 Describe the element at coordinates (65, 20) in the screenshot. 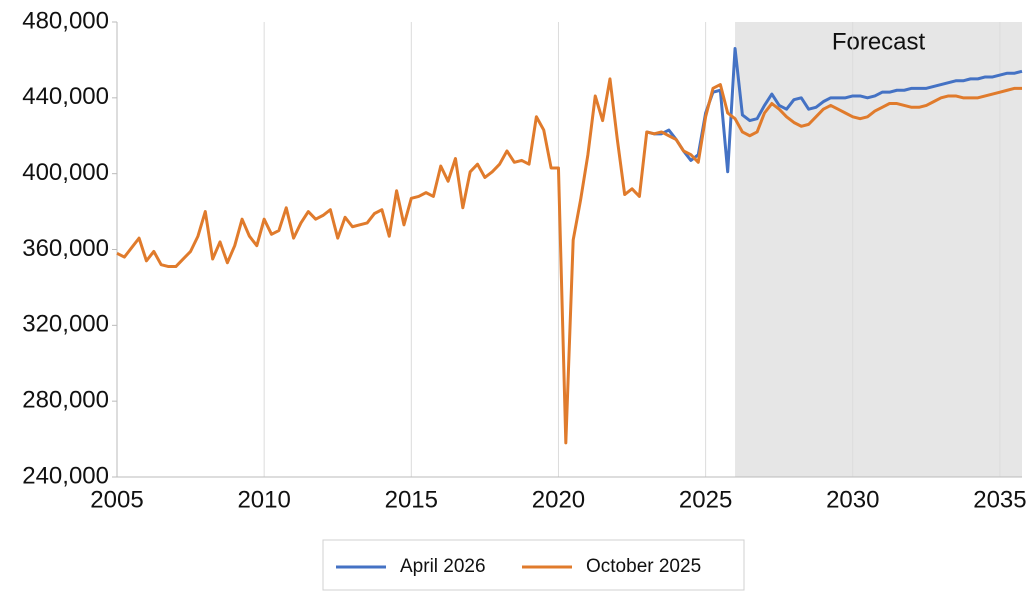

I see `y-tick-label: 480,000` at that location.